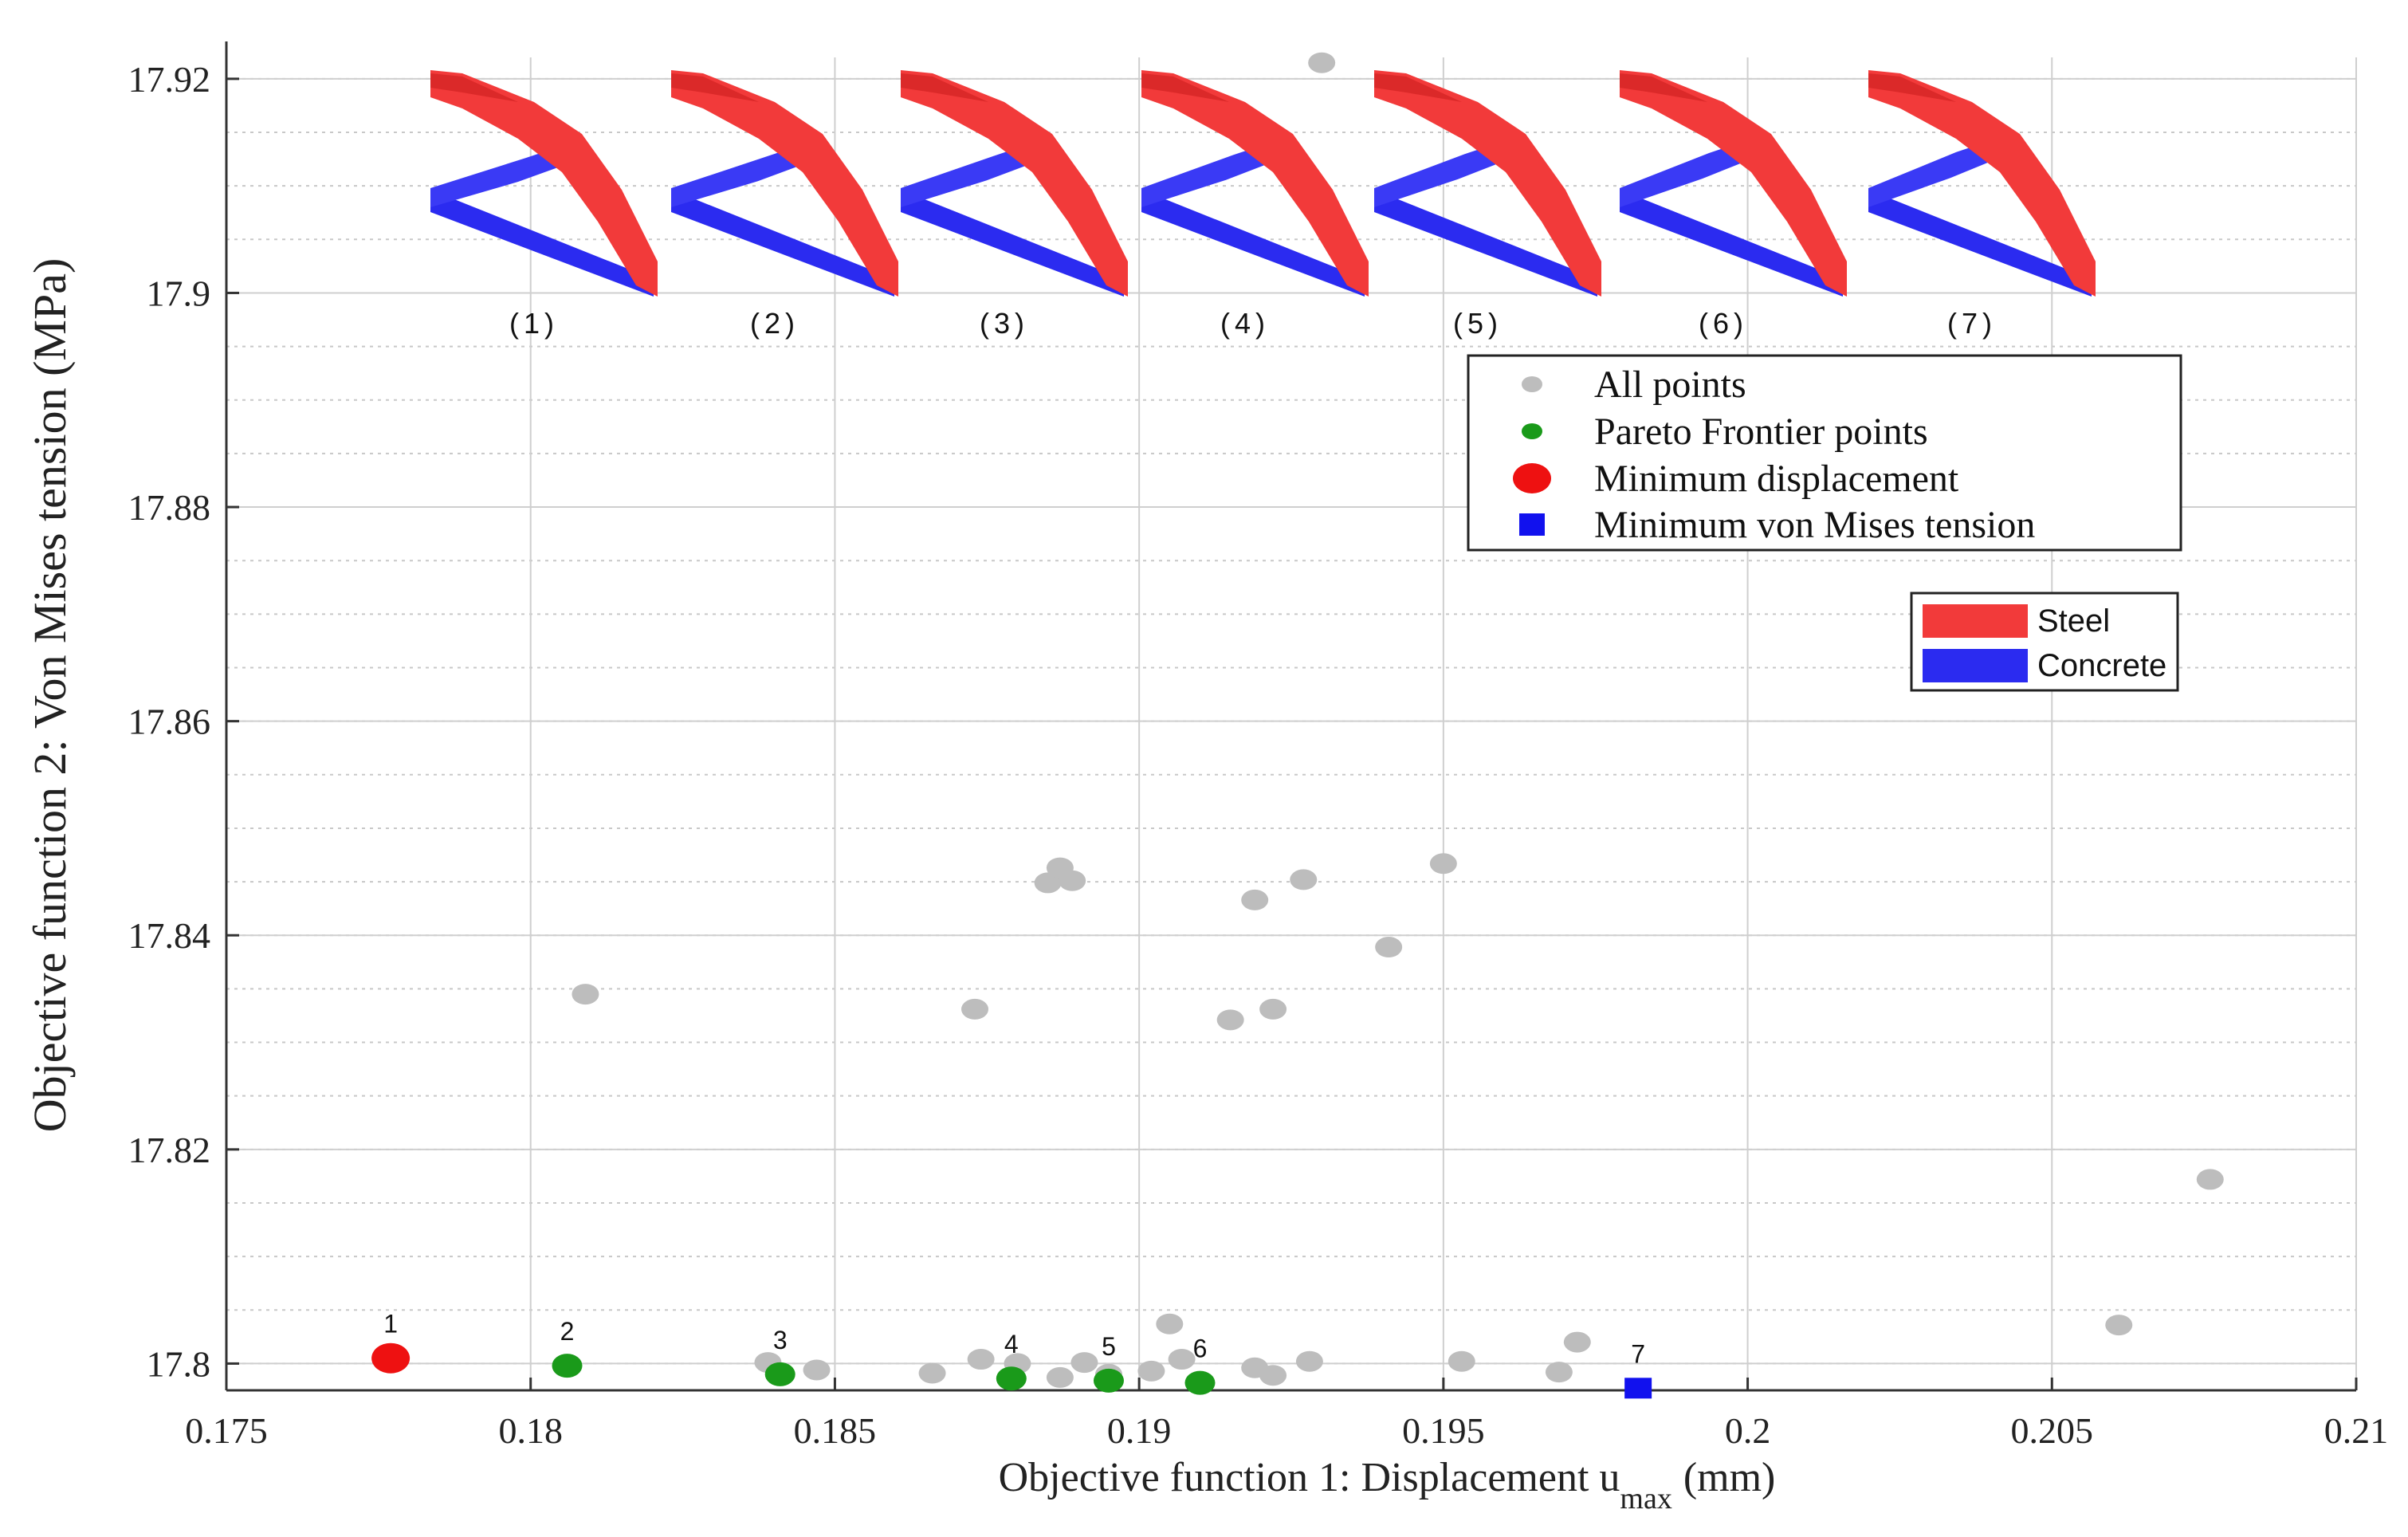 Image resolution: width=2408 pixels, height=1537 pixels. Describe the element at coordinates (1443, 1430) in the screenshot. I see `x-tick-label: 0.195` at that location.